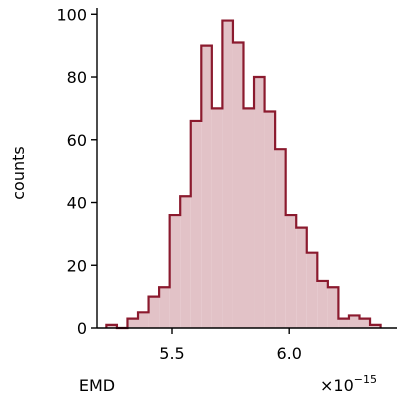 Image resolution: width=402 pixels, height=398 pixels. What do you see at coordinates (82, 328) in the screenshot?
I see `y-tick-label: 0` at bounding box center [82, 328].